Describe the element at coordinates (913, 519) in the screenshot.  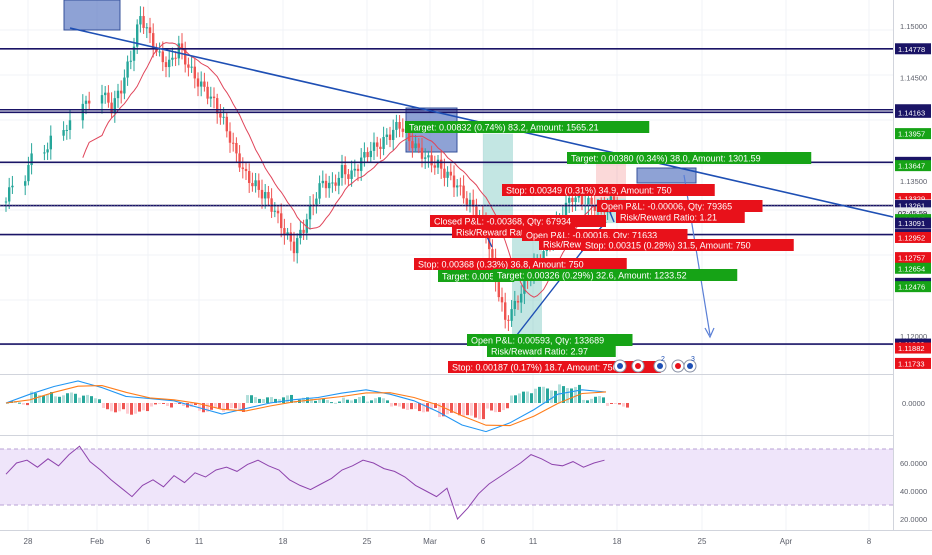
I see `rsi-tick-label: 20.0000` at that location.